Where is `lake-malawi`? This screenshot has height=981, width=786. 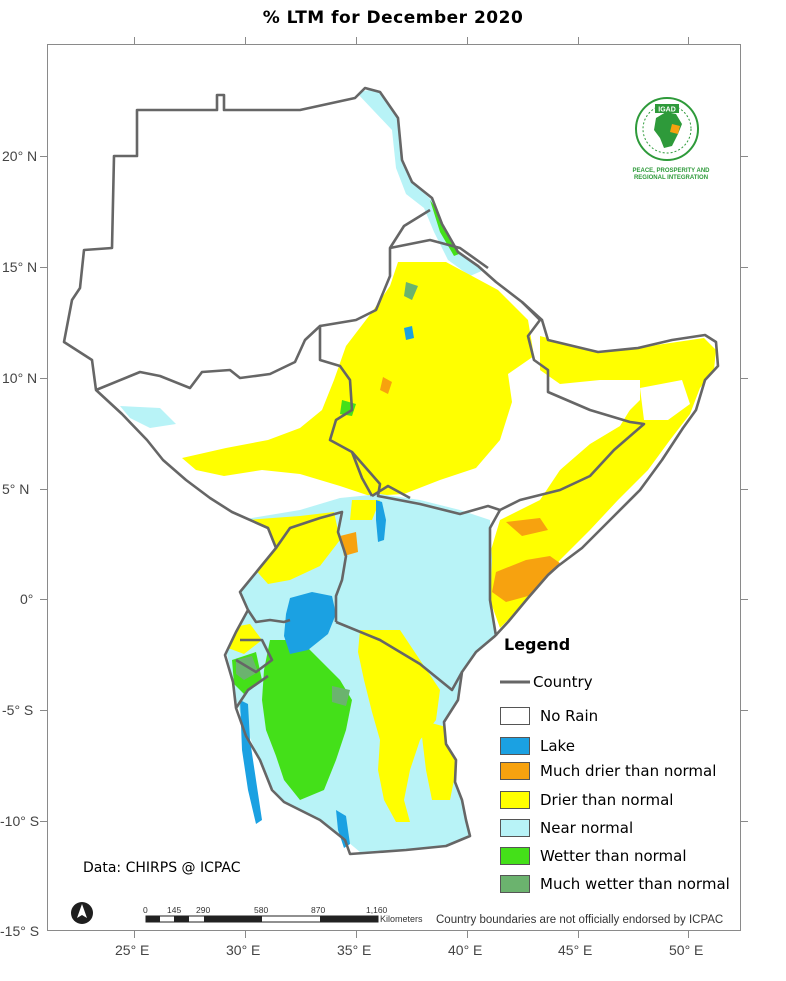
lake-malawi is located at coordinates (343, 829).